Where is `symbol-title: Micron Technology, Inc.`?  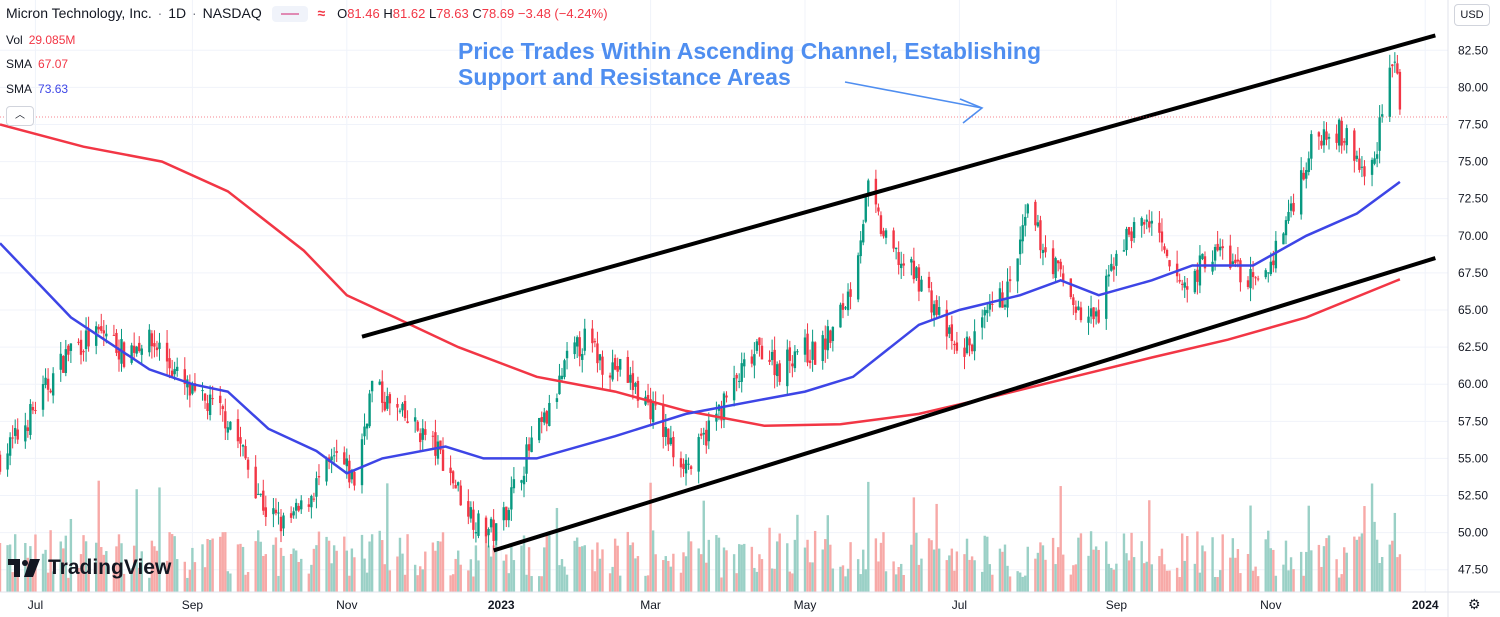 symbol-title: Micron Technology, Inc. is located at coordinates (79, 13).